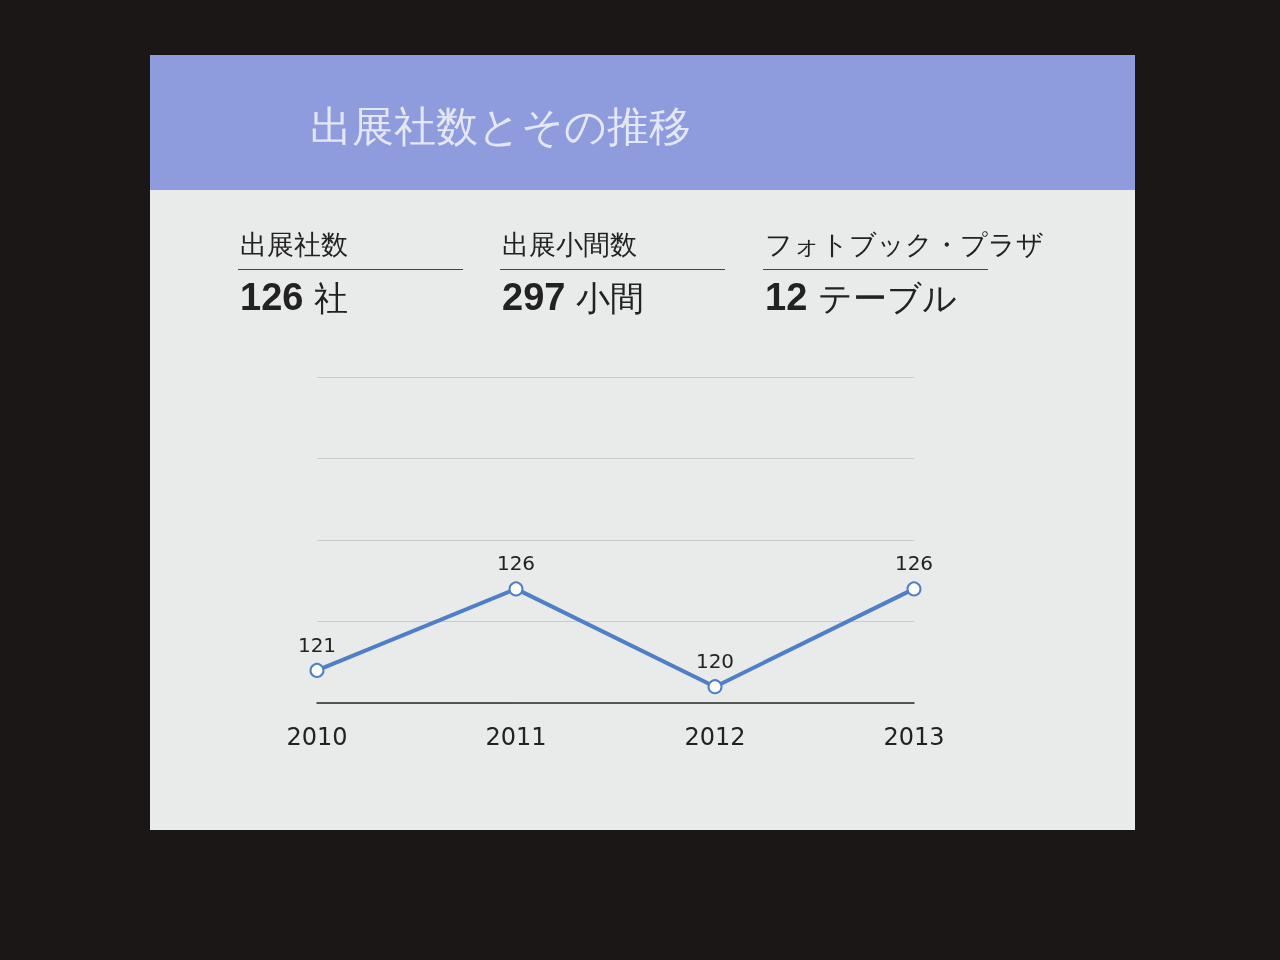 The height and width of the screenshot is (960, 1280). I want to click on text: 12 テーブル, so click(861, 297).